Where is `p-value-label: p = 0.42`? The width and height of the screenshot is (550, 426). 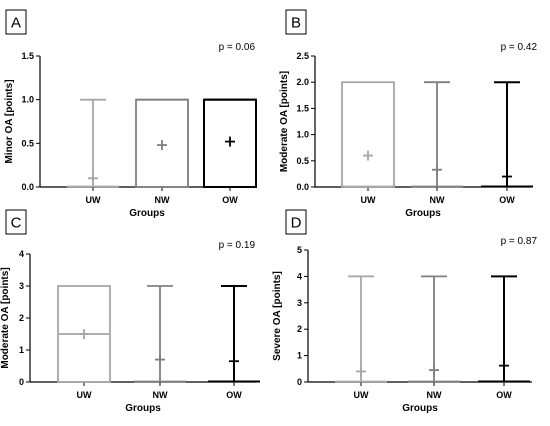
p-value-label: p = 0.42 is located at coordinates (519, 47).